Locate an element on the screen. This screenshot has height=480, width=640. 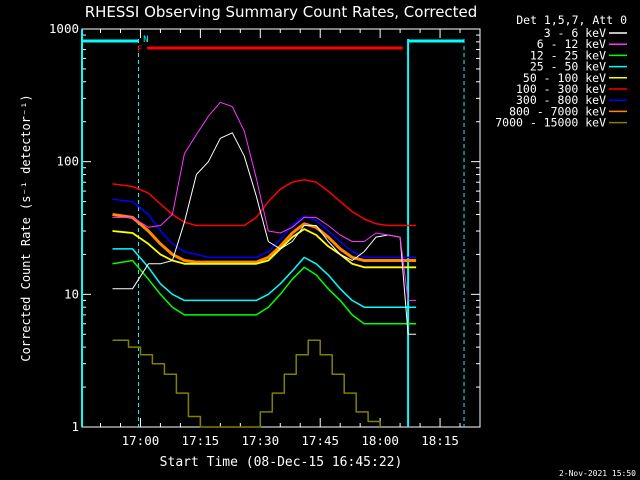
series-line-12-25-kev is located at coordinates (264, 292).